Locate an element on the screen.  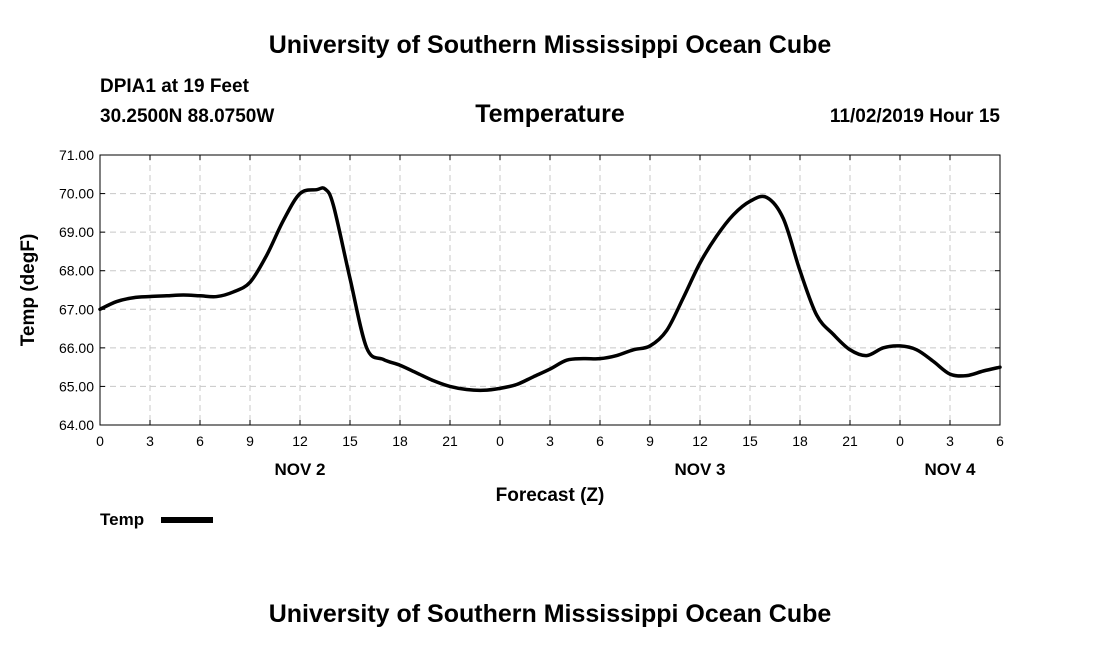
x-axis-label: Forecast (Z) is located at coordinates (550, 495).